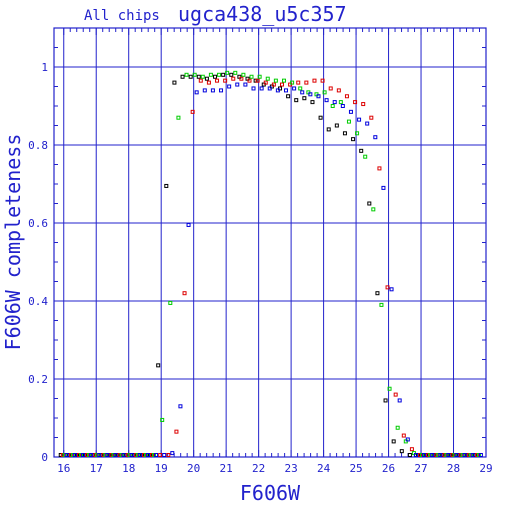 Image resolution: width=512 pixels, height=512 pixels. What do you see at coordinates (485, 468) in the screenshot?
I see `x-tick-label: 29` at bounding box center [485, 468].